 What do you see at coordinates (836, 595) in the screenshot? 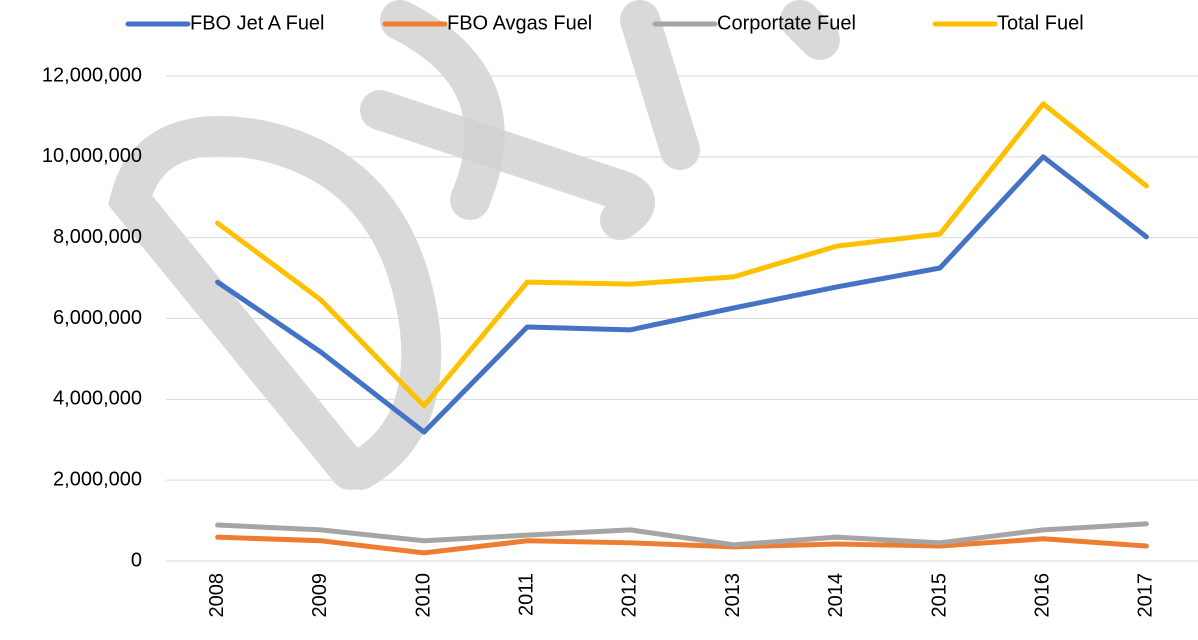
I see `x-tick-label: 2014` at bounding box center [836, 595].